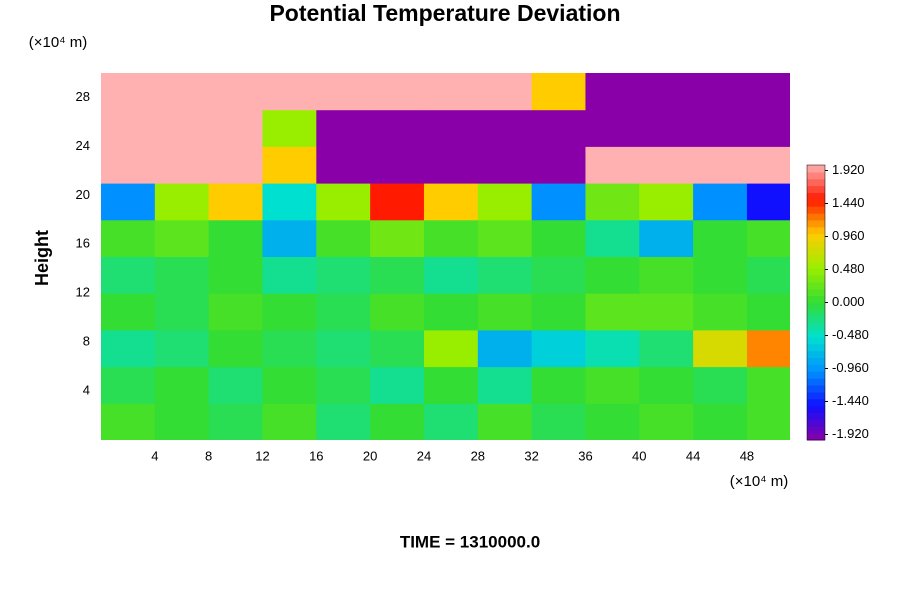  What do you see at coordinates (83, 292) in the screenshot?
I see `y-tick-label: 12` at bounding box center [83, 292].